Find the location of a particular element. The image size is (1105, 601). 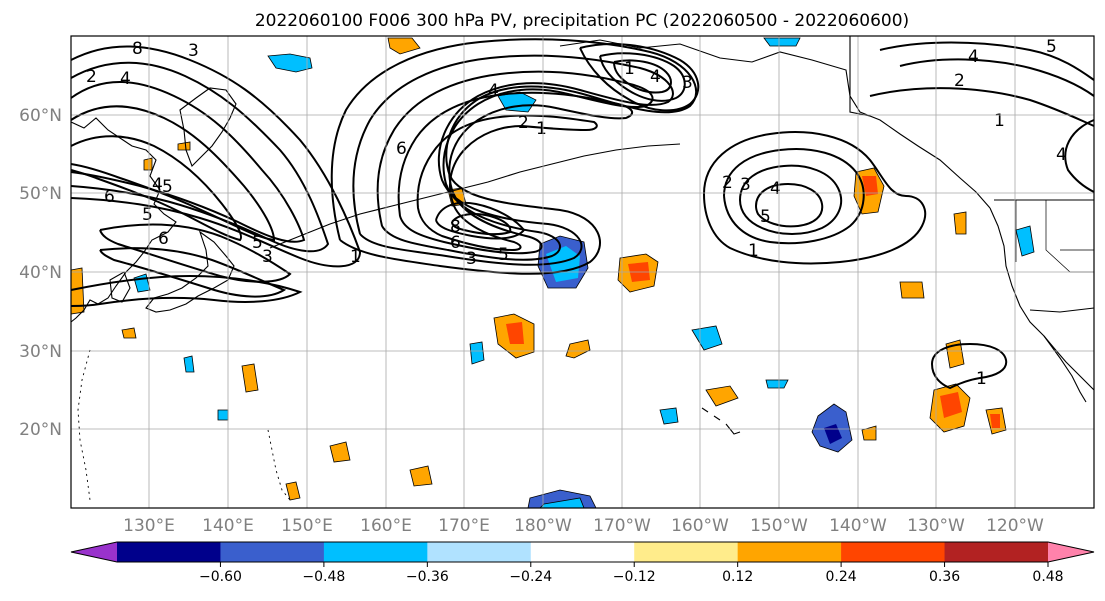

longitude-label: 120°W is located at coordinates (1015, 526).